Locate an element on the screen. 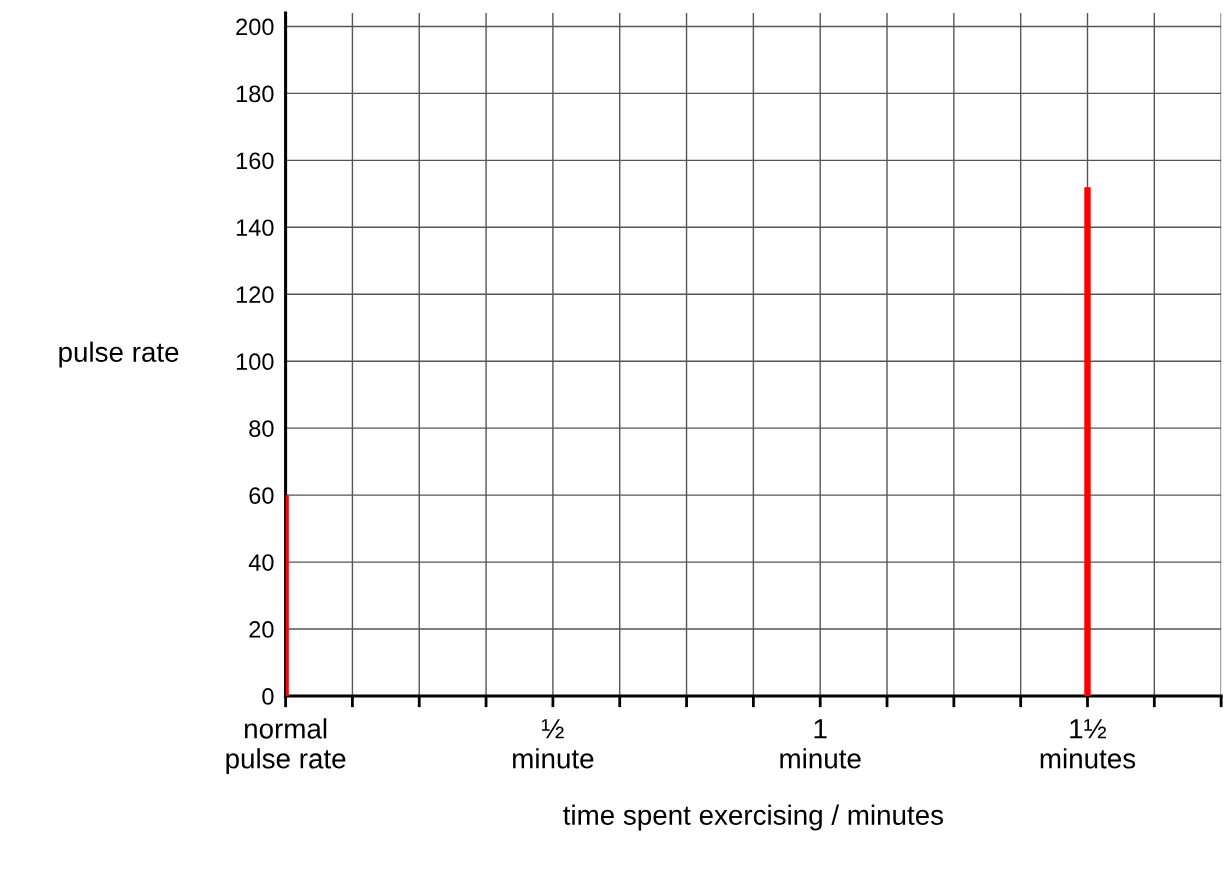  y-tick-label: 60 is located at coordinates (261, 495).